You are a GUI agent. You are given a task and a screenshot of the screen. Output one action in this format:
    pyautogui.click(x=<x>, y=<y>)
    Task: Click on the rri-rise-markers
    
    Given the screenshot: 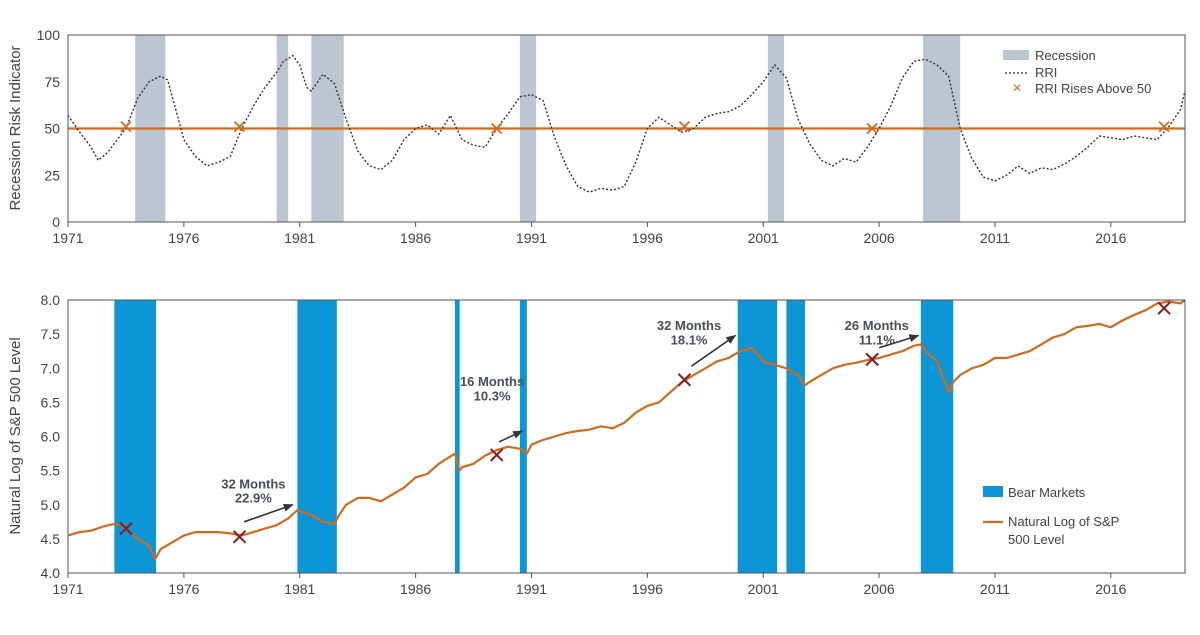 What is the action you would take?
    pyautogui.click(x=645, y=127)
    